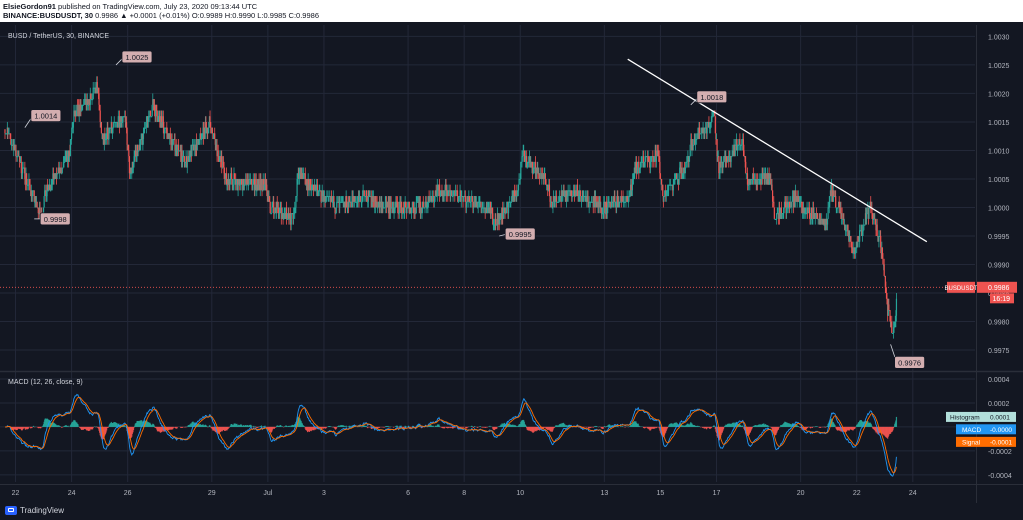 The width and height of the screenshot is (1023, 520). I want to click on price-annotation: 0.9976, so click(908, 356).